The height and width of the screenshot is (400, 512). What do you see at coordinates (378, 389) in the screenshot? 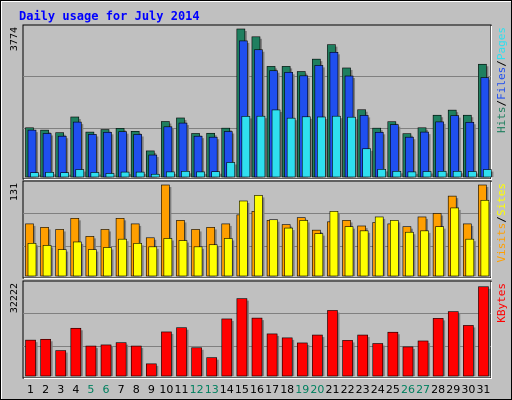
I see `x-tick-label-24: 24` at bounding box center [378, 389].